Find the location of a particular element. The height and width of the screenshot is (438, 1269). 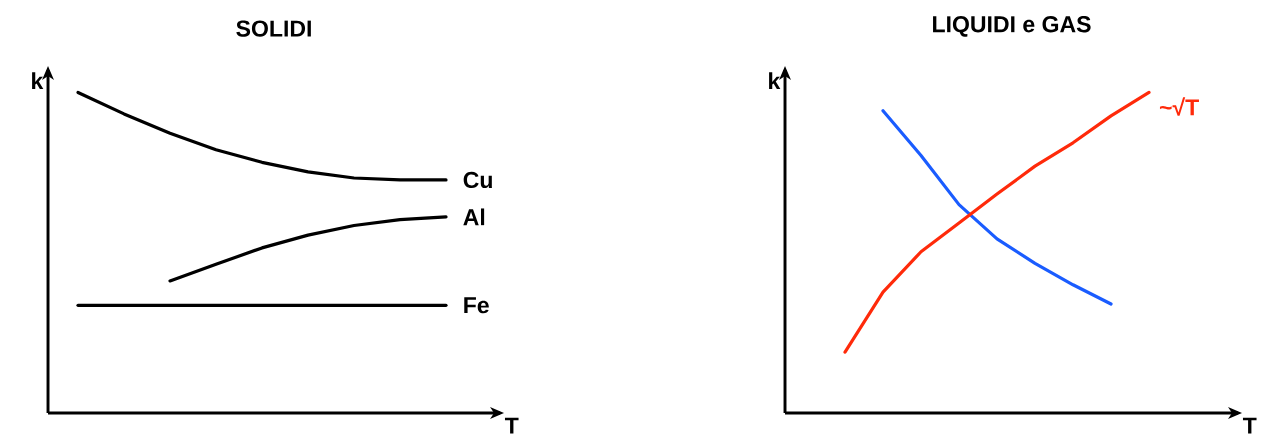

annotation: ~√T is located at coordinates (1179, 106).